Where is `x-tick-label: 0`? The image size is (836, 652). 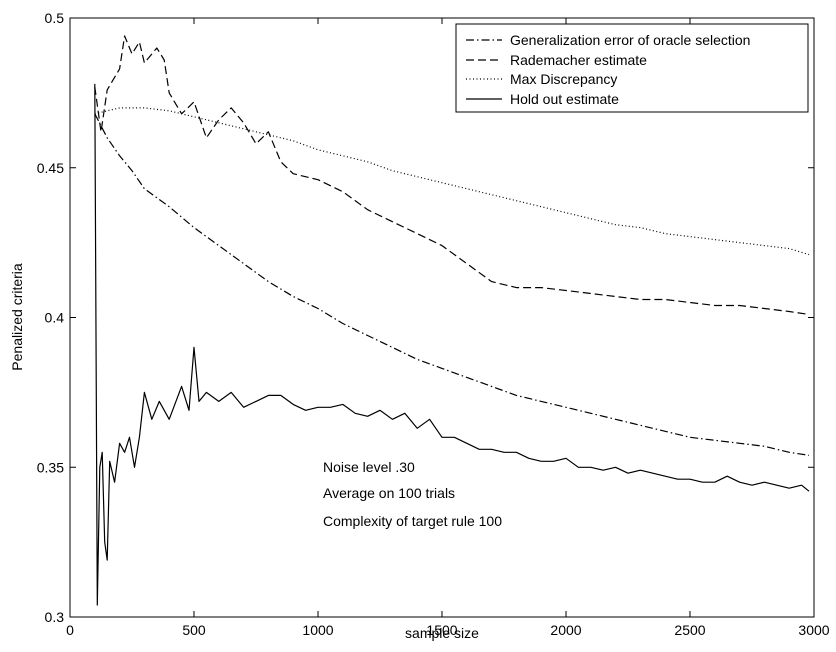 x-tick-label: 0 is located at coordinates (70, 630).